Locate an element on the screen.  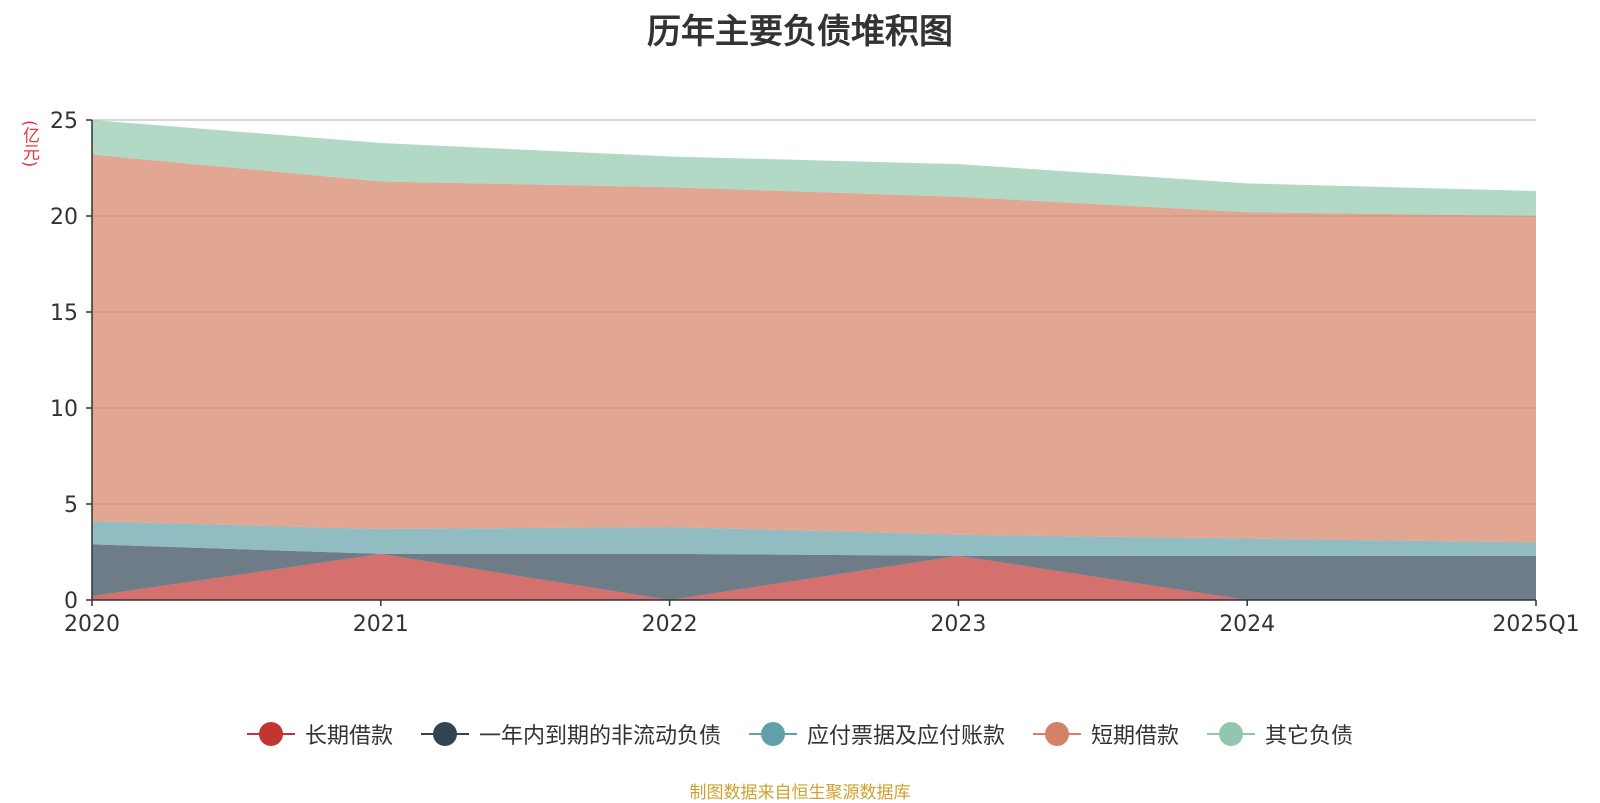
x-tick-label: 2024 is located at coordinates (1247, 624).